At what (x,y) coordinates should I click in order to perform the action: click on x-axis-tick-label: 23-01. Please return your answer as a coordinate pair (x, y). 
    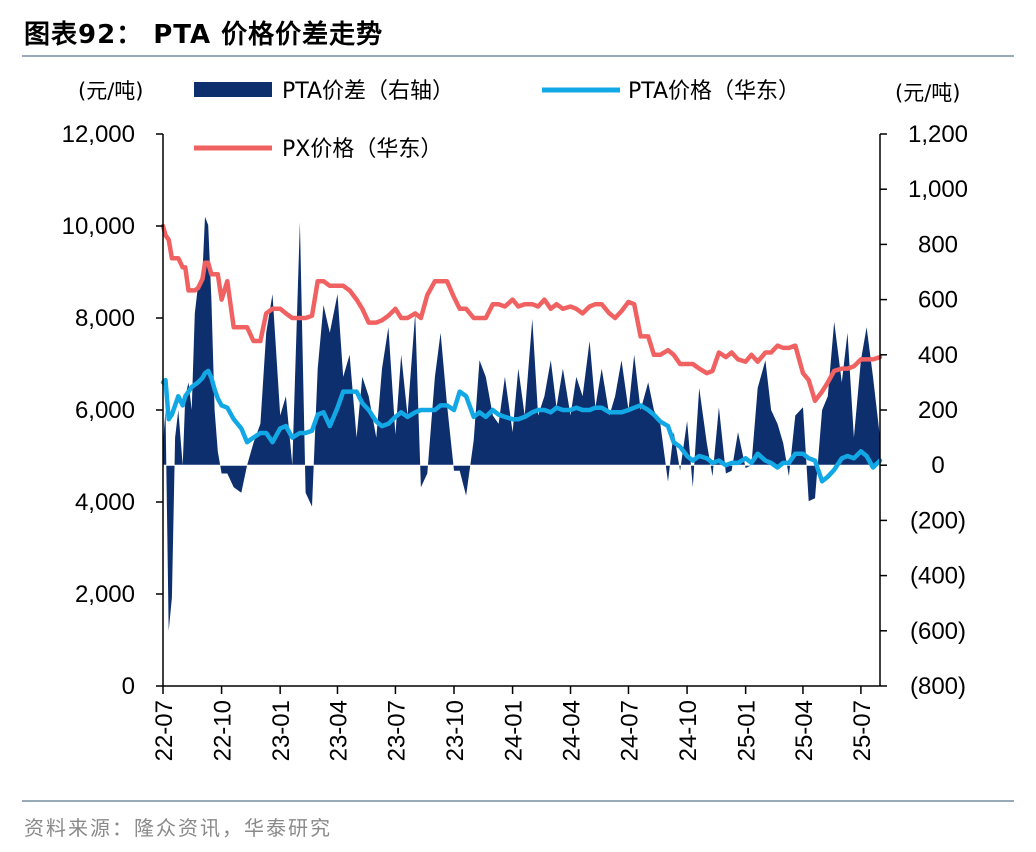
    Looking at the image, I should click on (281, 730).